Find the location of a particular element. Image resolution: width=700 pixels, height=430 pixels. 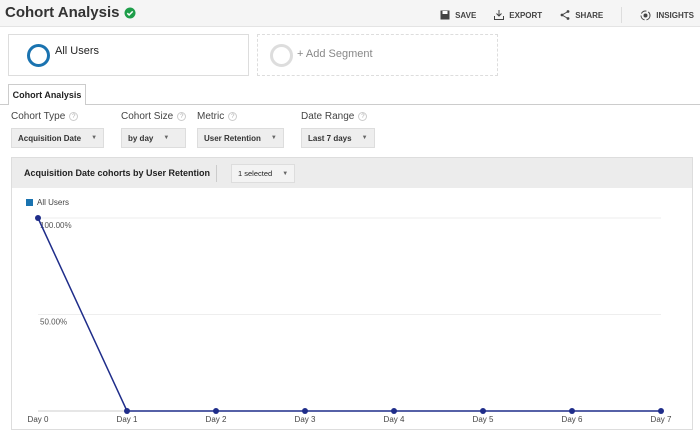

segment-all-users: All Users is located at coordinates (128, 55).